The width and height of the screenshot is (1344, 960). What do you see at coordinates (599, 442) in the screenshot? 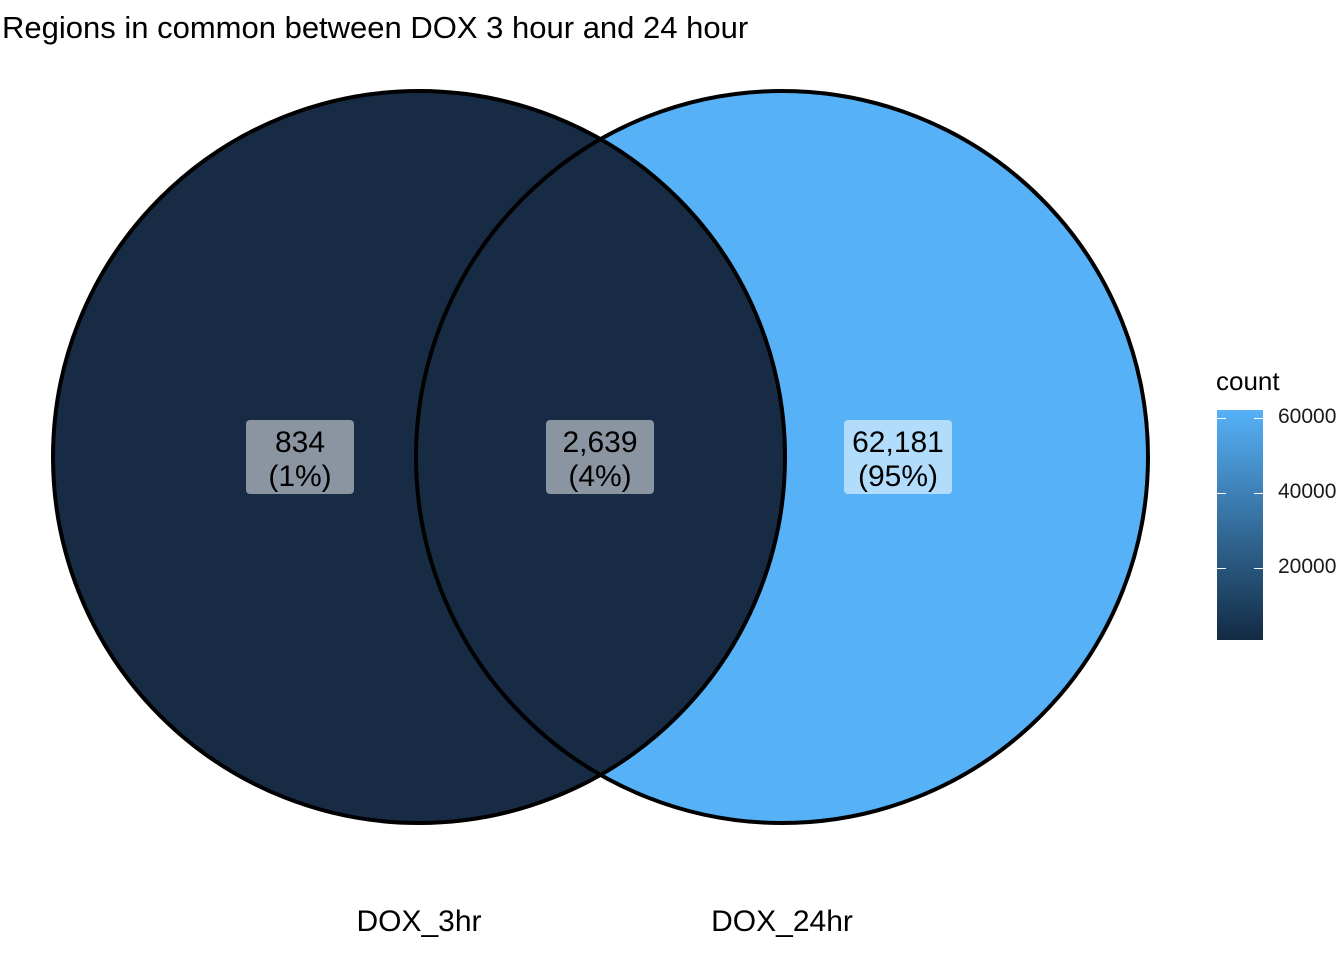
I see `region-count: 2,639` at bounding box center [599, 442].